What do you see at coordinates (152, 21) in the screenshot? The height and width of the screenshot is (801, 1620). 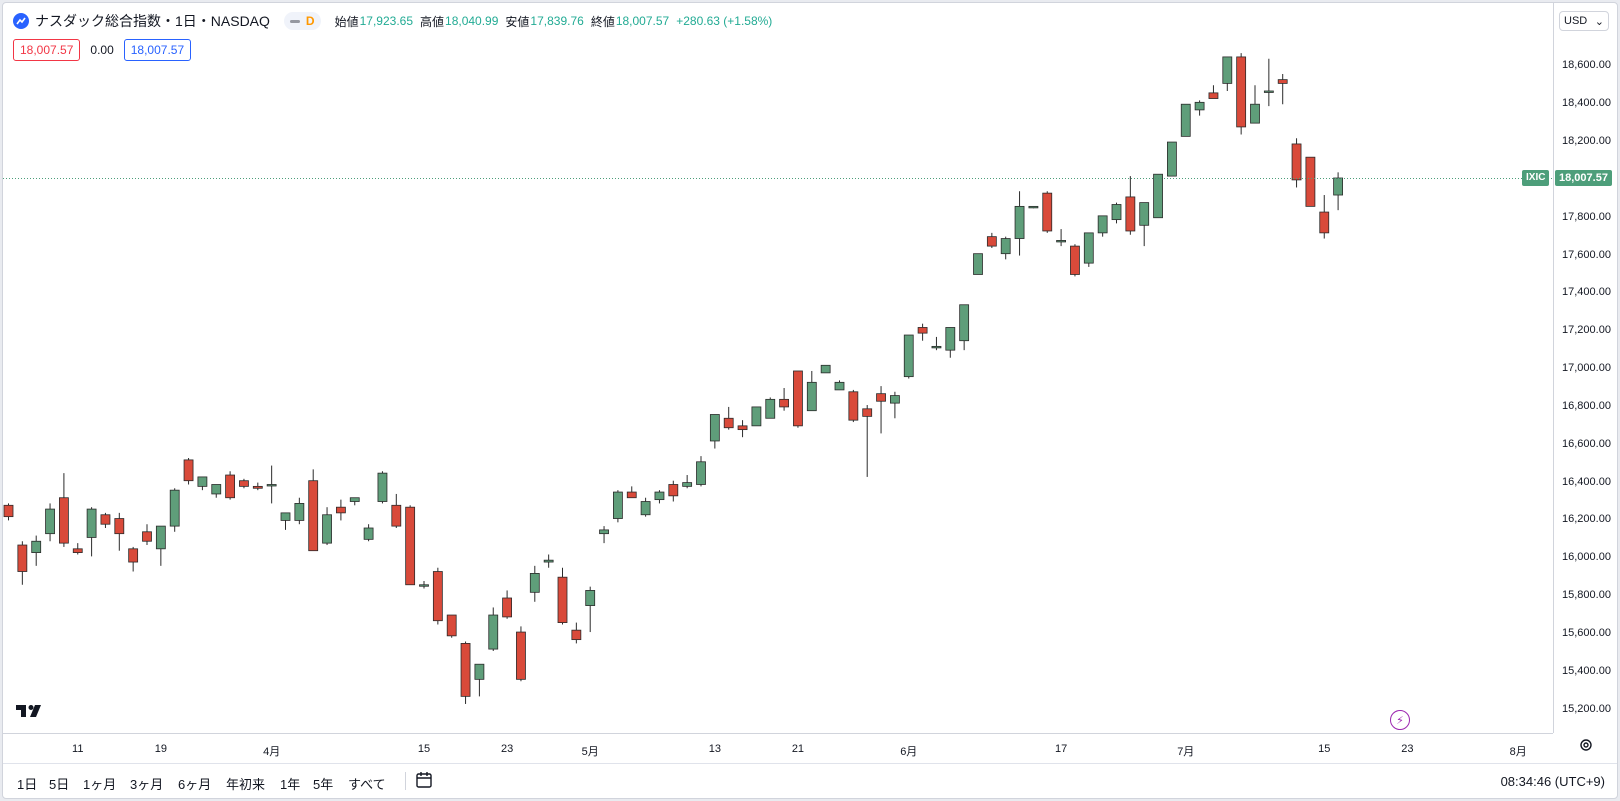 I see `symbol-title: ナスダック総合指数・1日・NASDAQ` at bounding box center [152, 21].